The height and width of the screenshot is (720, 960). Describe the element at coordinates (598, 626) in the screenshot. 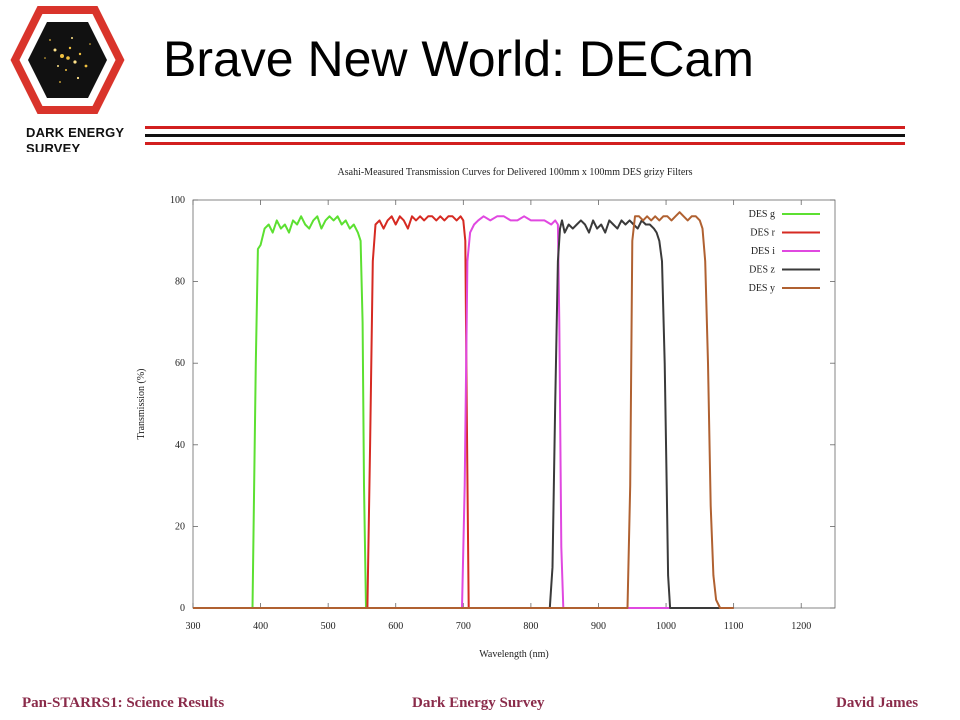

I see `x-tick-label: 900` at that location.